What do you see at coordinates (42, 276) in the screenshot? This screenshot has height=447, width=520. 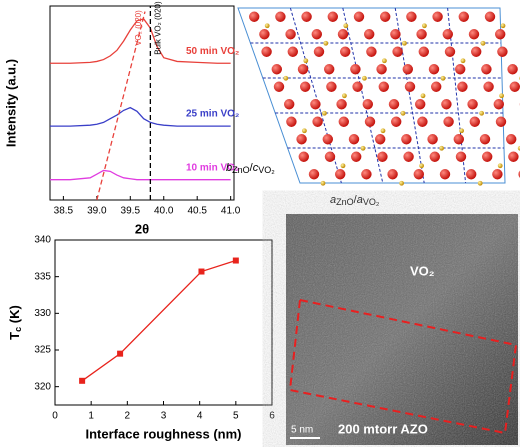 I see `y-tick-label: 335` at bounding box center [42, 276].